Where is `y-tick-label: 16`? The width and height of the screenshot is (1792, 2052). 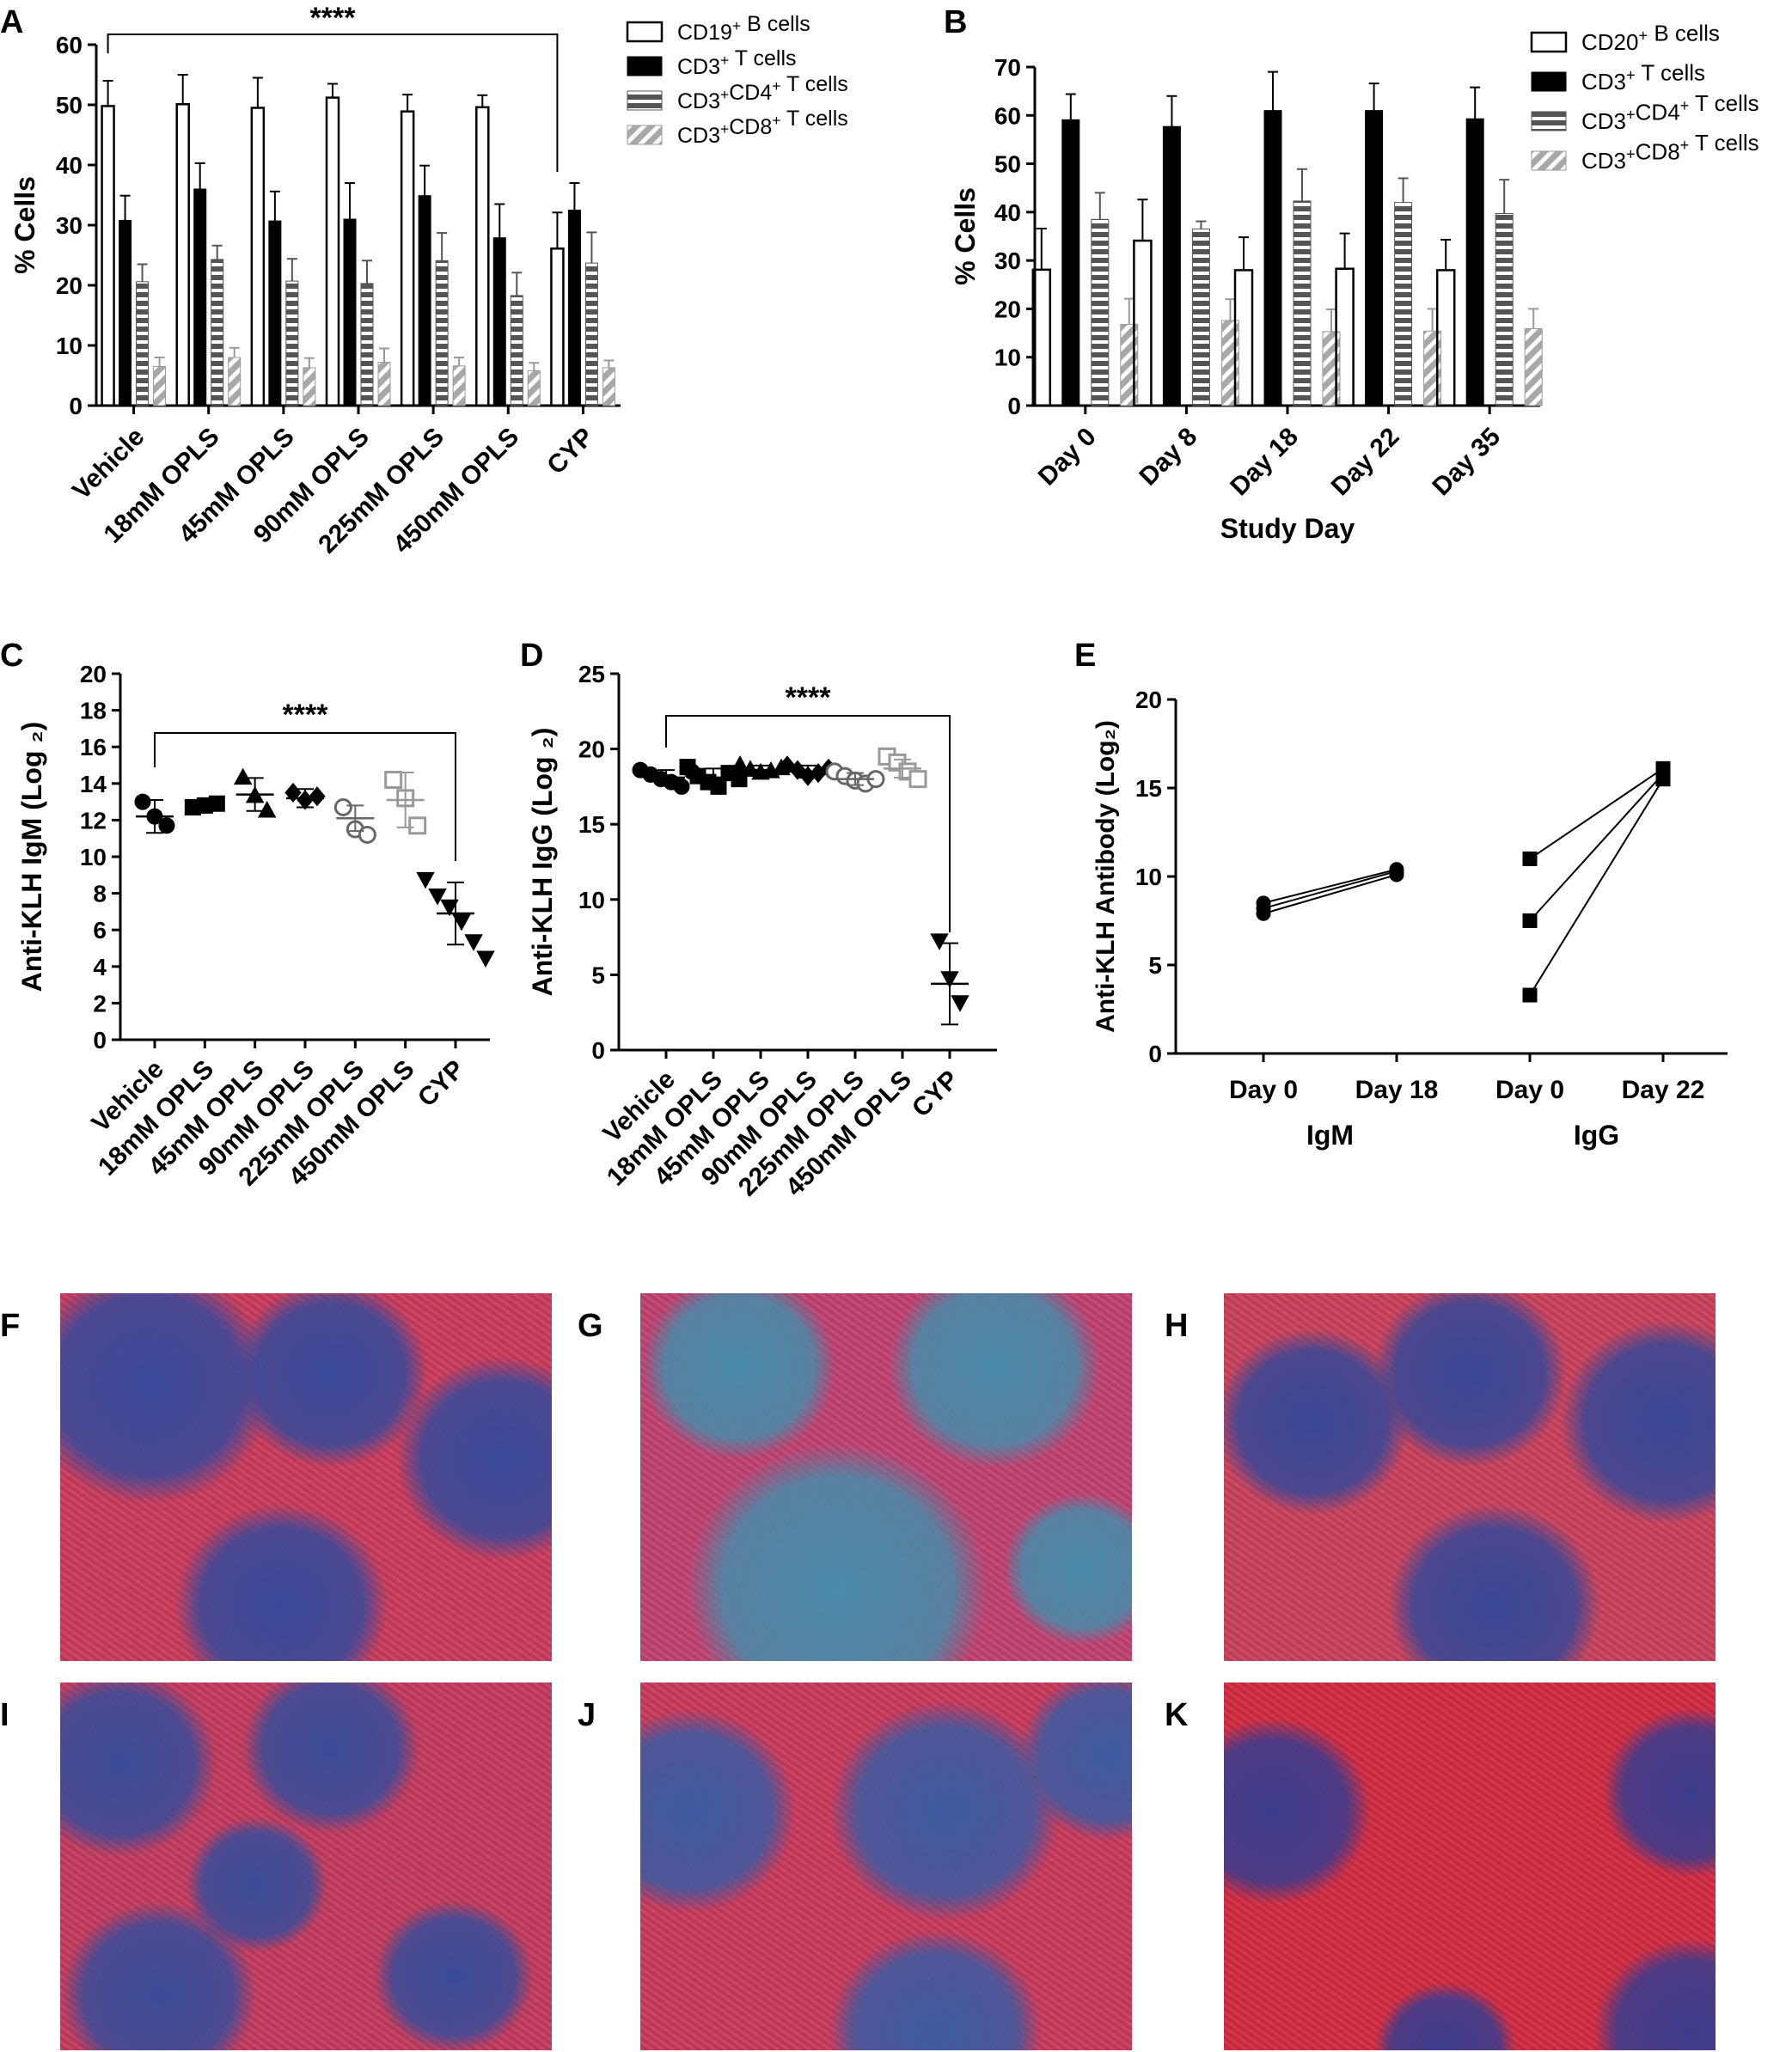
y-tick-label: 16 is located at coordinates (93, 747).